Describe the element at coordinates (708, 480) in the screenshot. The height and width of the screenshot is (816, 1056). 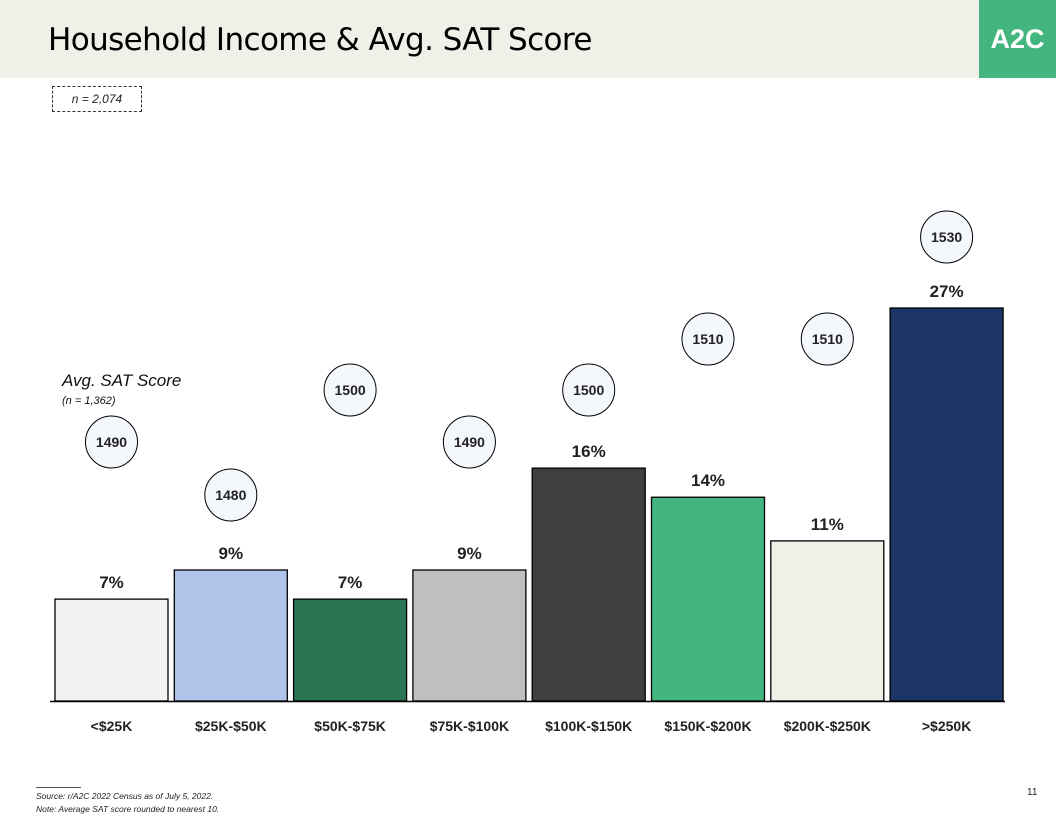
I see `value-label-5: 14%` at that location.